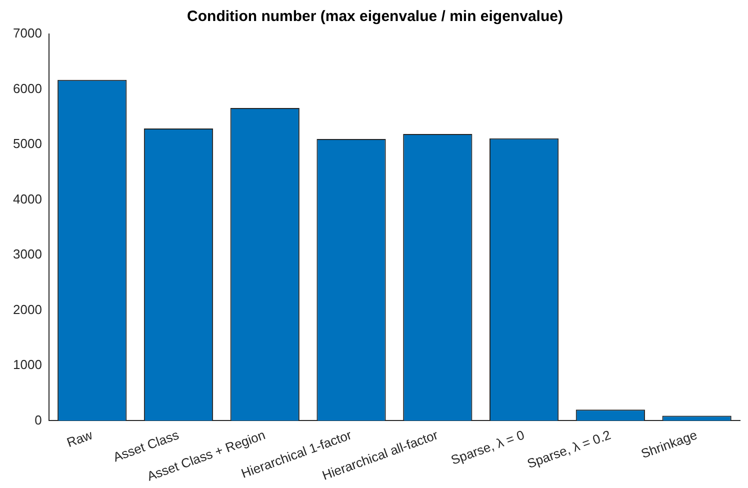 The image size is (748, 488). I want to click on y-tick-label: 3000, so click(27, 254).